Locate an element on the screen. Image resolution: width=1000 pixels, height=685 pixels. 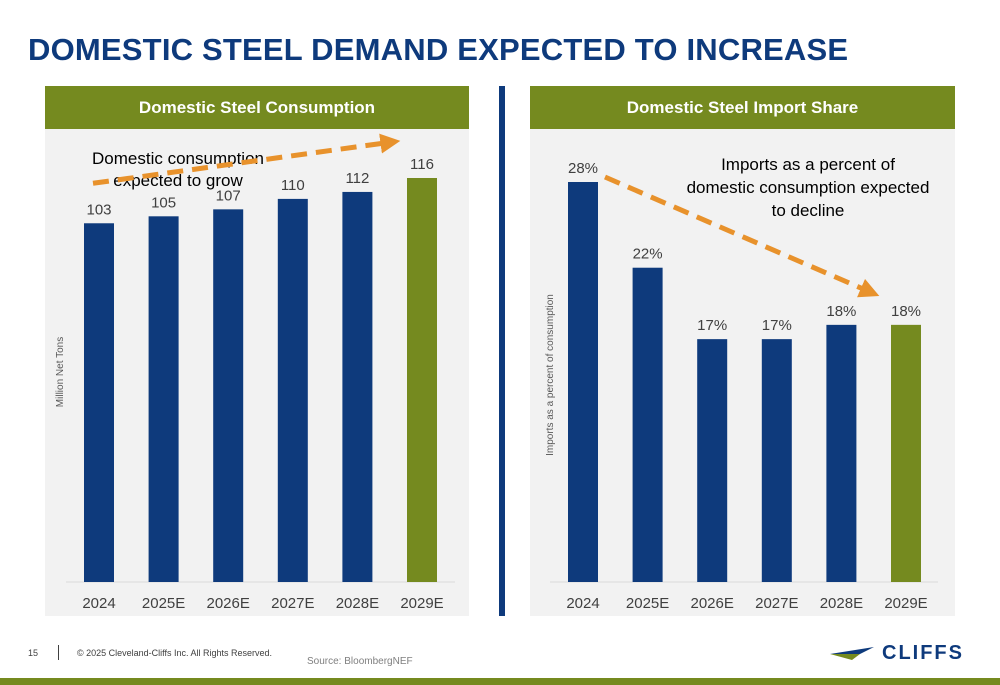
consumption-bar-2026e is located at coordinates (228, 395).